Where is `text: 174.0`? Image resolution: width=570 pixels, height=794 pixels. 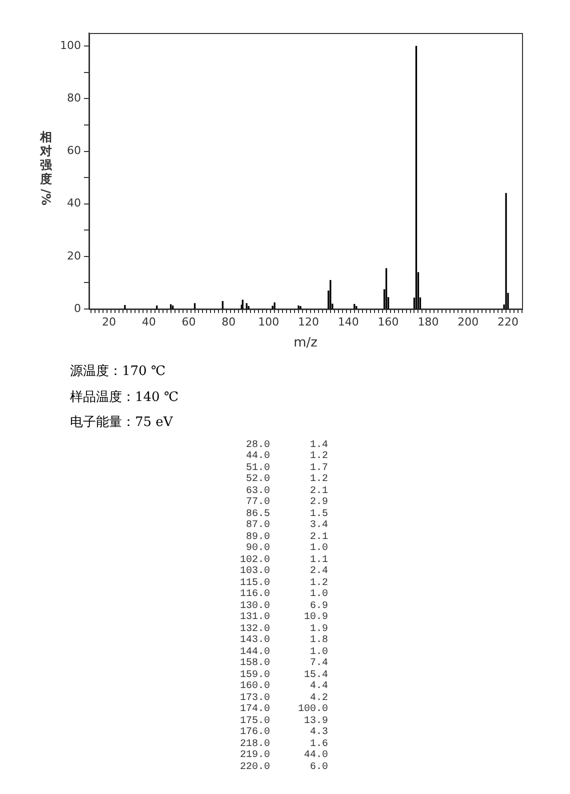
text: 174.0 is located at coordinates (254, 710).